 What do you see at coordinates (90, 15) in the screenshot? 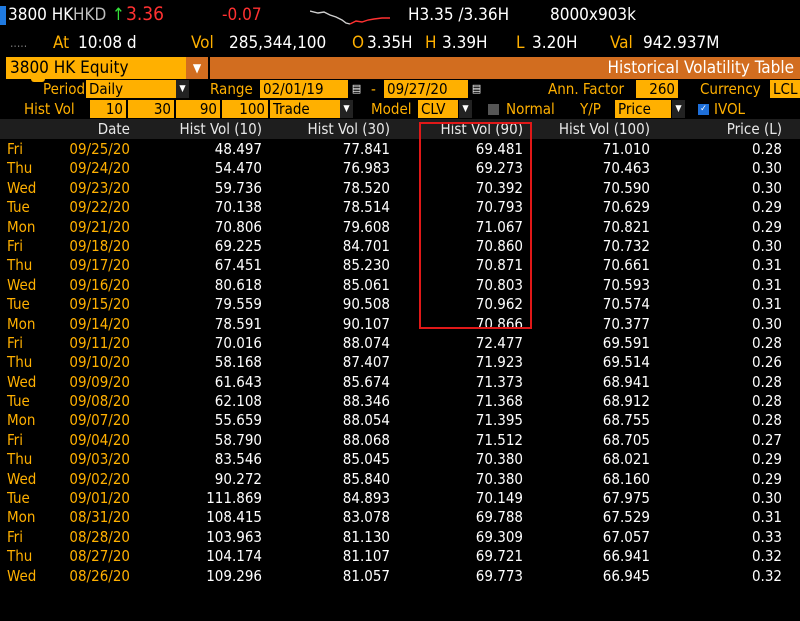
I see `ticker-currency: HKD` at bounding box center [90, 15].